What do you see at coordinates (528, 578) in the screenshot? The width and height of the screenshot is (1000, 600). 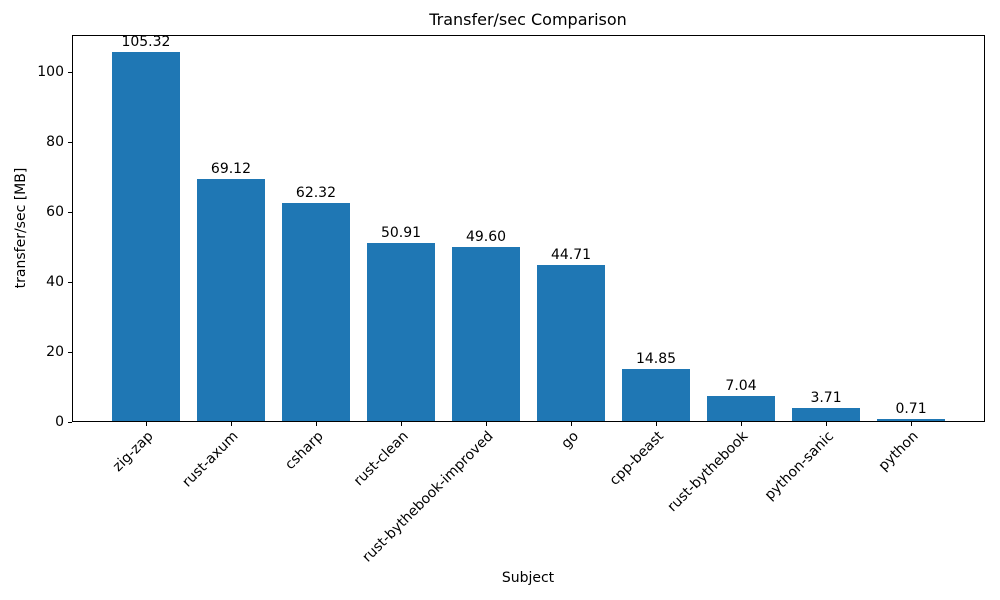 I see `x-axis-label: Subject` at bounding box center [528, 578].